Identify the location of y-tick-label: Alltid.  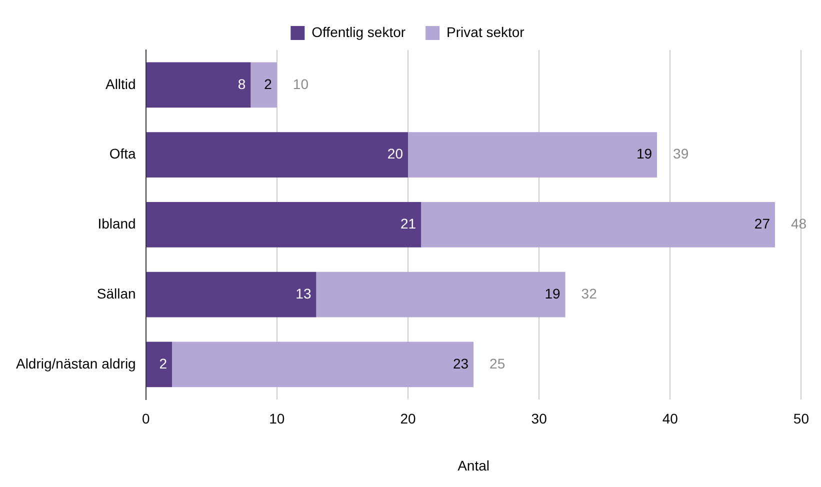
(120, 84).